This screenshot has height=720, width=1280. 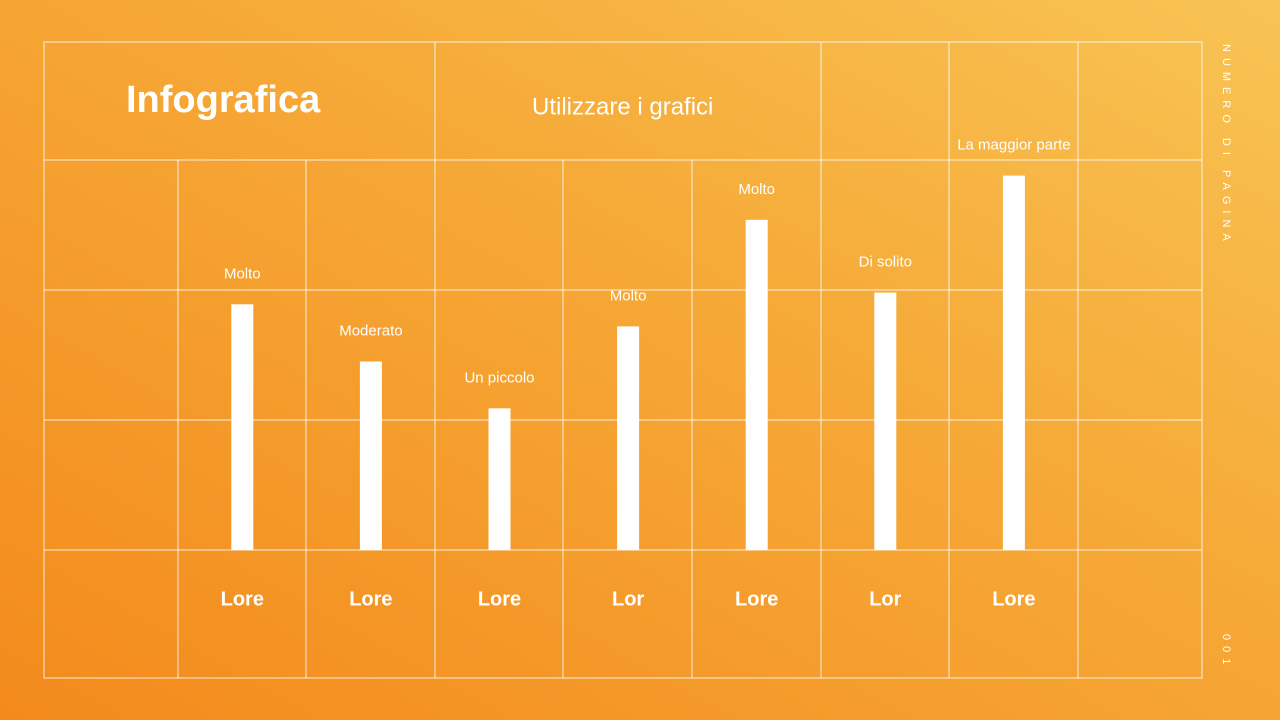 I want to click on bar-label: Un piccolo, so click(x=499, y=377).